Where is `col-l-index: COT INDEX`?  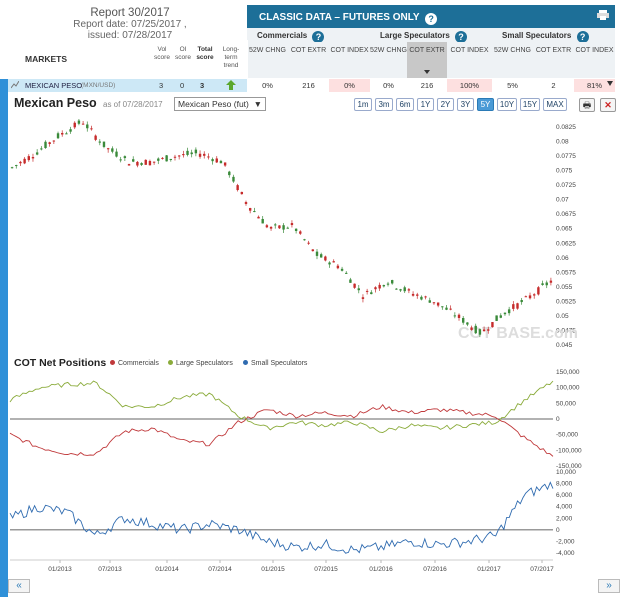
col-l-index: COT INDEX is located at coordinates (469, 60).